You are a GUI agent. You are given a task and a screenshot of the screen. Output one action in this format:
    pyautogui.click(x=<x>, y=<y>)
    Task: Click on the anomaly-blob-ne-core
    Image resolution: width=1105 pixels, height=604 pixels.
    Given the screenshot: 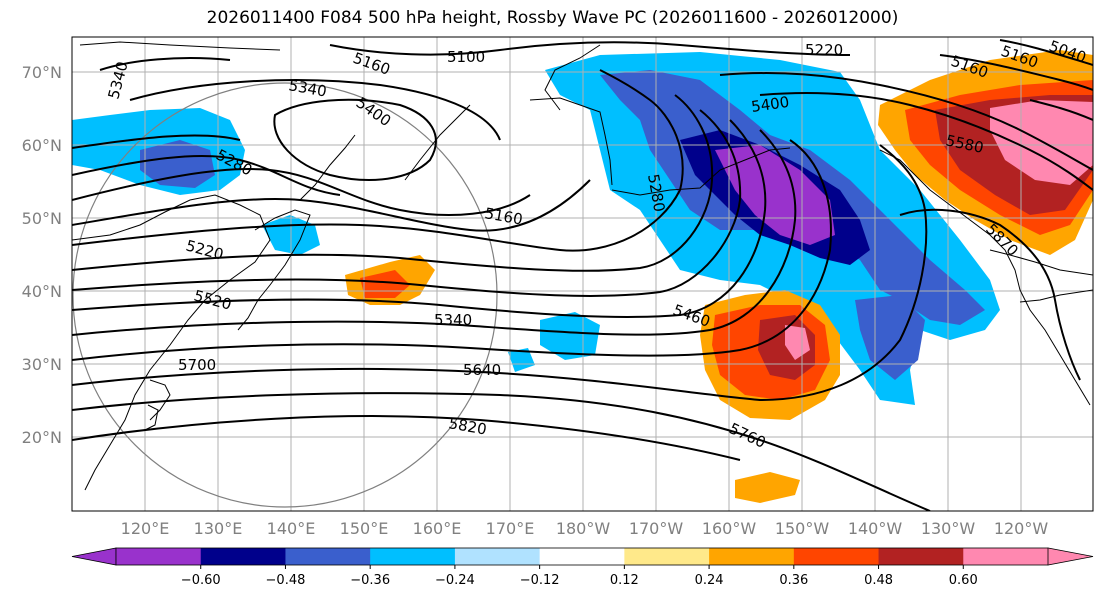 What is the action you would take?
    pyautogui.click(x=1041, y=142)
    